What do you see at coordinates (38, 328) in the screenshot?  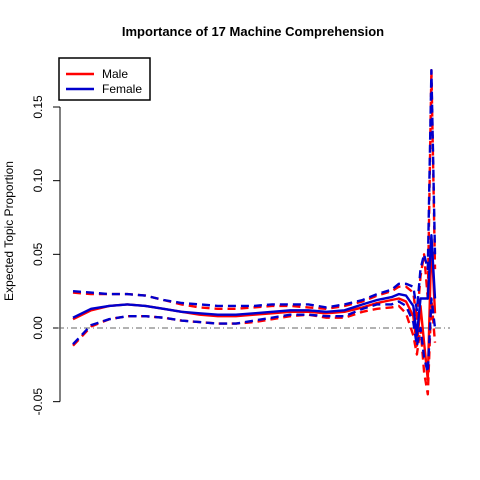 I see `y-tick-label: 0.00` at bounding box center [38, 328].